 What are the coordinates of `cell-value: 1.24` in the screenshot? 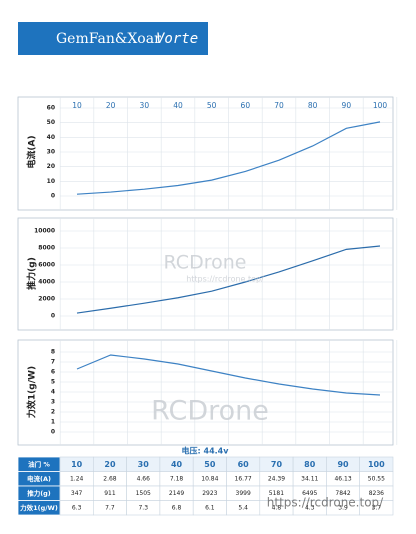 It's located at (77, 478).